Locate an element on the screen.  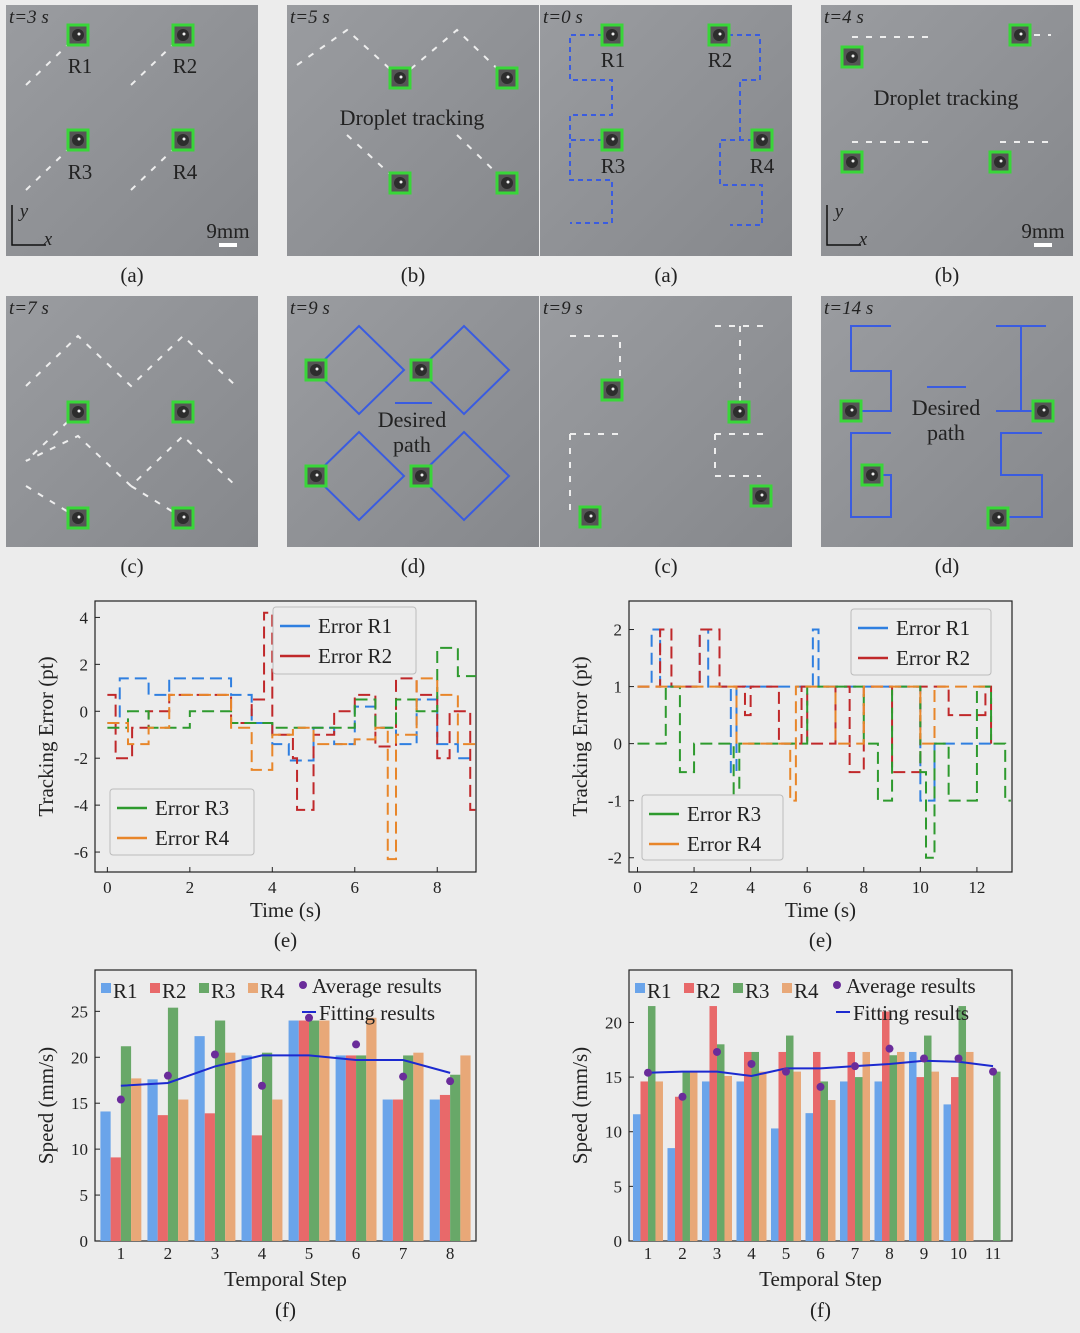
panel-caption: (a) is located at coordinates (132, 275).